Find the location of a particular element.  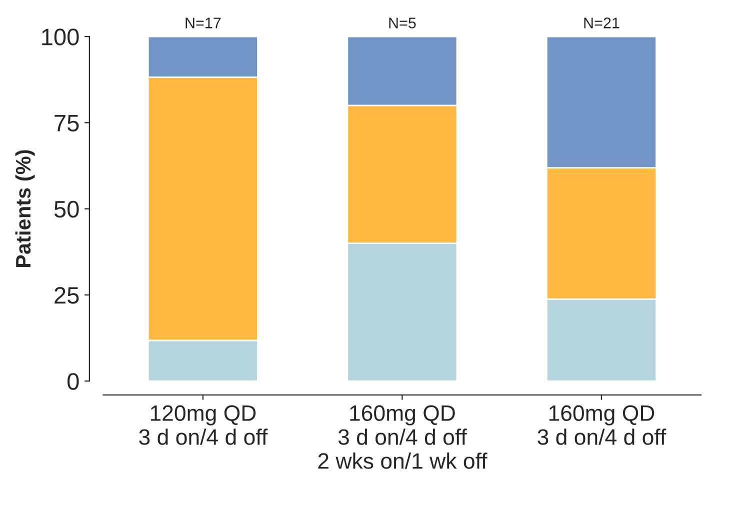

annotation: N=21 is located at coordinates (602, 23).